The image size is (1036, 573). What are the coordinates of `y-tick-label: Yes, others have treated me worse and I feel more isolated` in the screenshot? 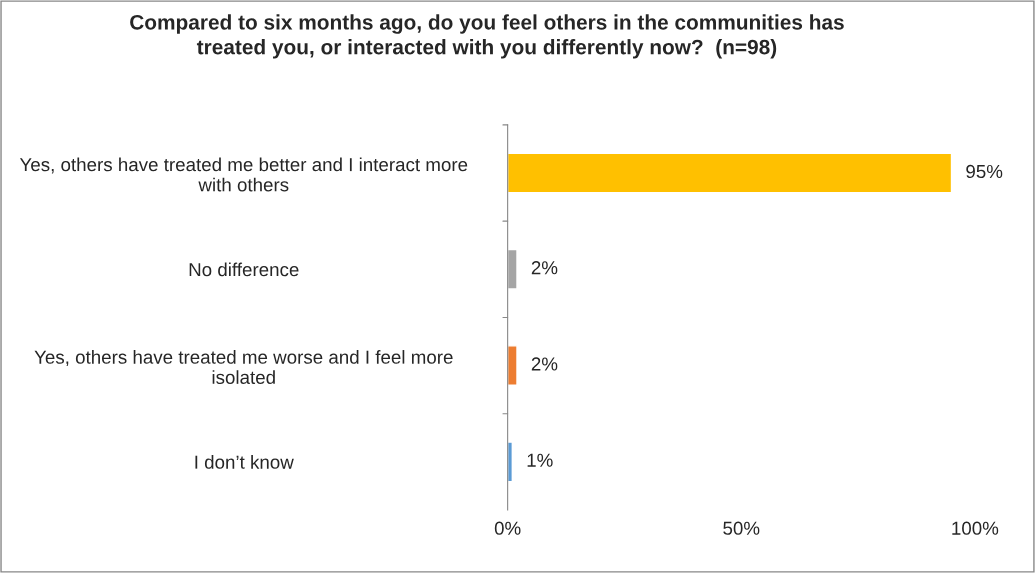 It's located at (243, 367).